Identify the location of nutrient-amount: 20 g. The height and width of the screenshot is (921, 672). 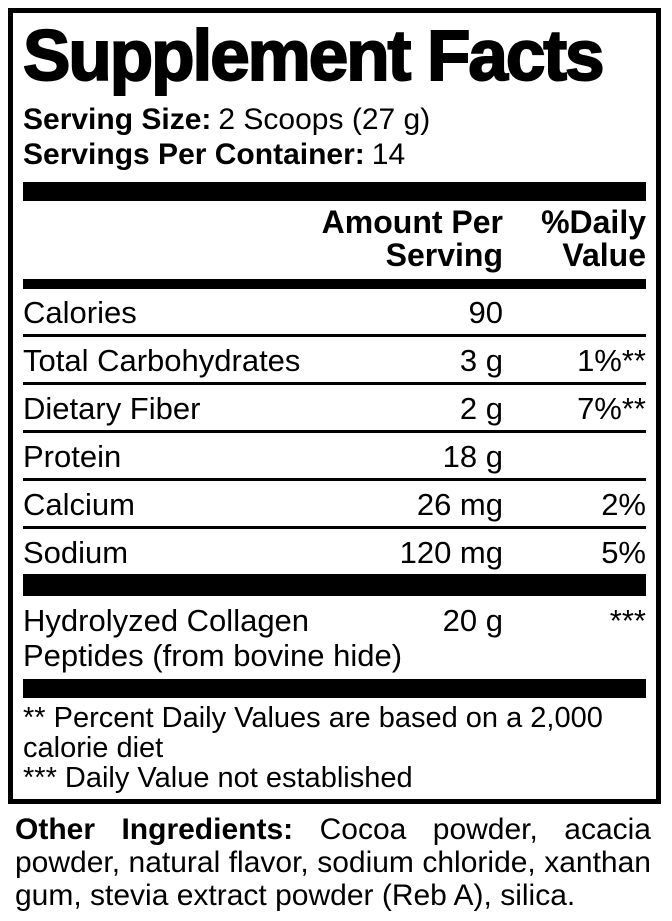
(472, 620).